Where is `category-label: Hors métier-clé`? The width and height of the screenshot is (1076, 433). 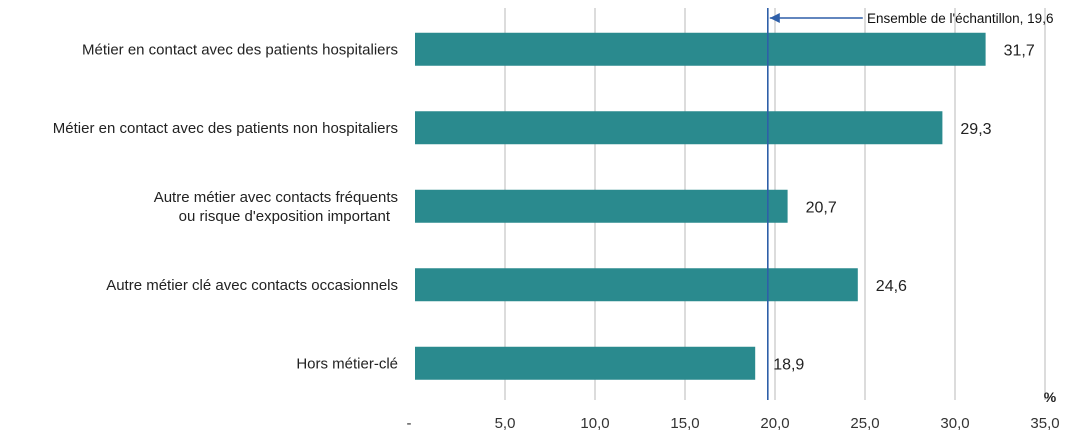 category-label: Hors métier-clé is located at coordinates (347, 363).